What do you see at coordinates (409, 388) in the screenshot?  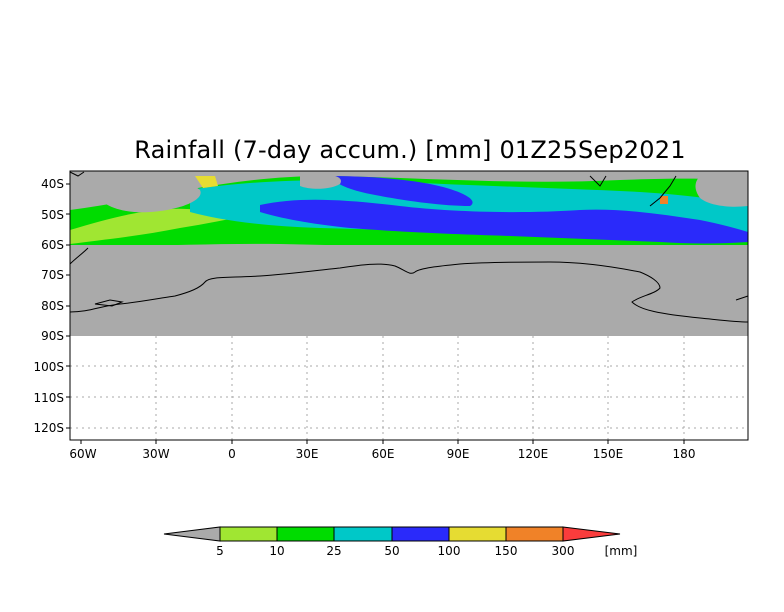 I see `gridlines` at bounding box center [409, 388].